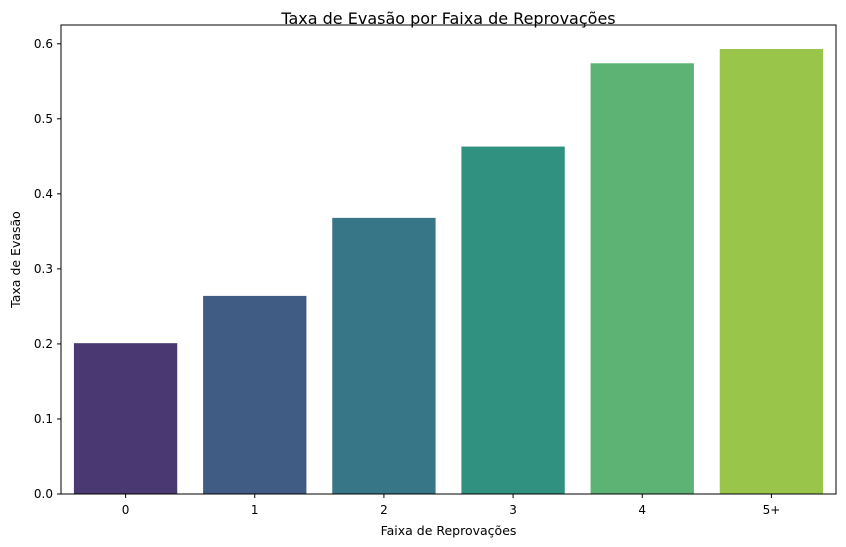 The image size is (846, 547). What do you see at coordinates (255, 510) in the screenshot?
I see `x-tick-label: 1` at bounding box center [255, 510].